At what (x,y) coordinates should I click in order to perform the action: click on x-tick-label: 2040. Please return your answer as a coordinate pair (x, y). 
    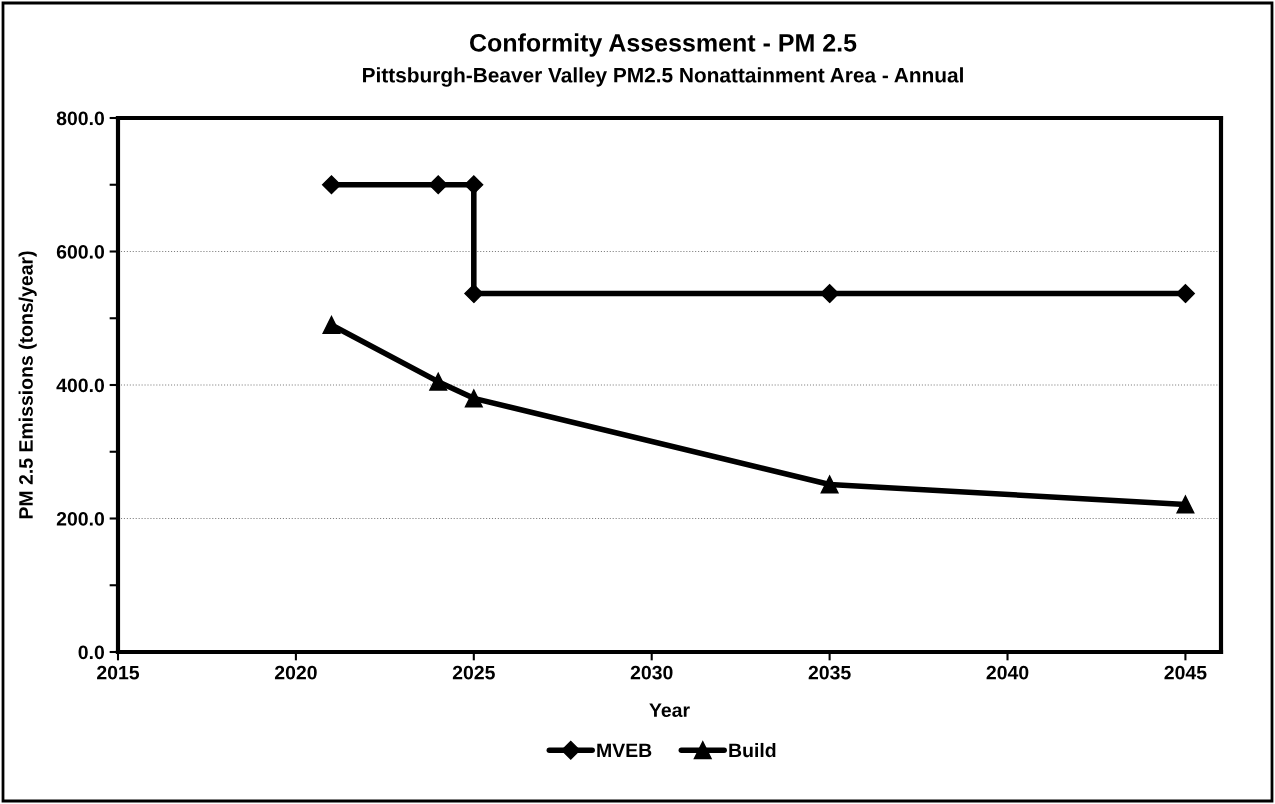
    Looking at the image, I should click on (1007, 672).